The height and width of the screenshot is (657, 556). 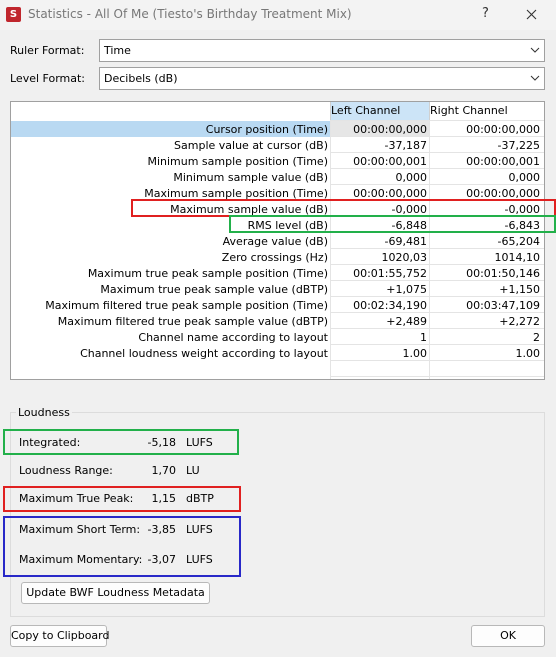 I want to click on loudness-unit: dBTP, so click(x=200, y=498).